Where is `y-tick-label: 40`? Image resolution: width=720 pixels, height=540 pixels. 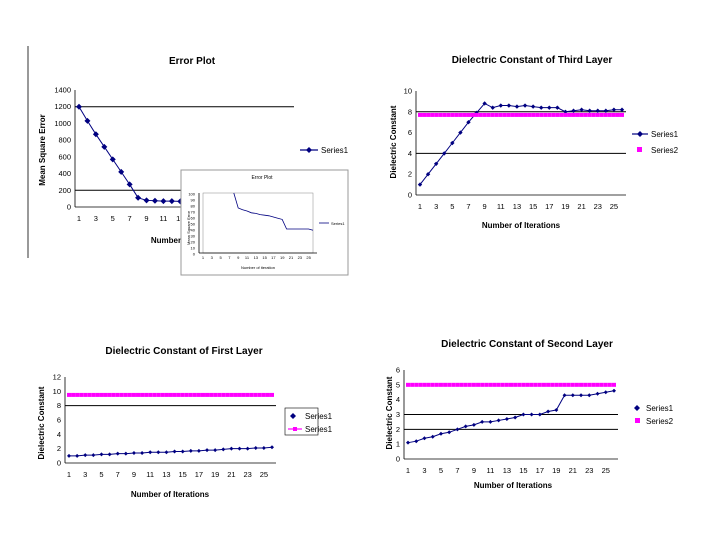
y-tick-label: 40 is located at coordinates (193, 230).